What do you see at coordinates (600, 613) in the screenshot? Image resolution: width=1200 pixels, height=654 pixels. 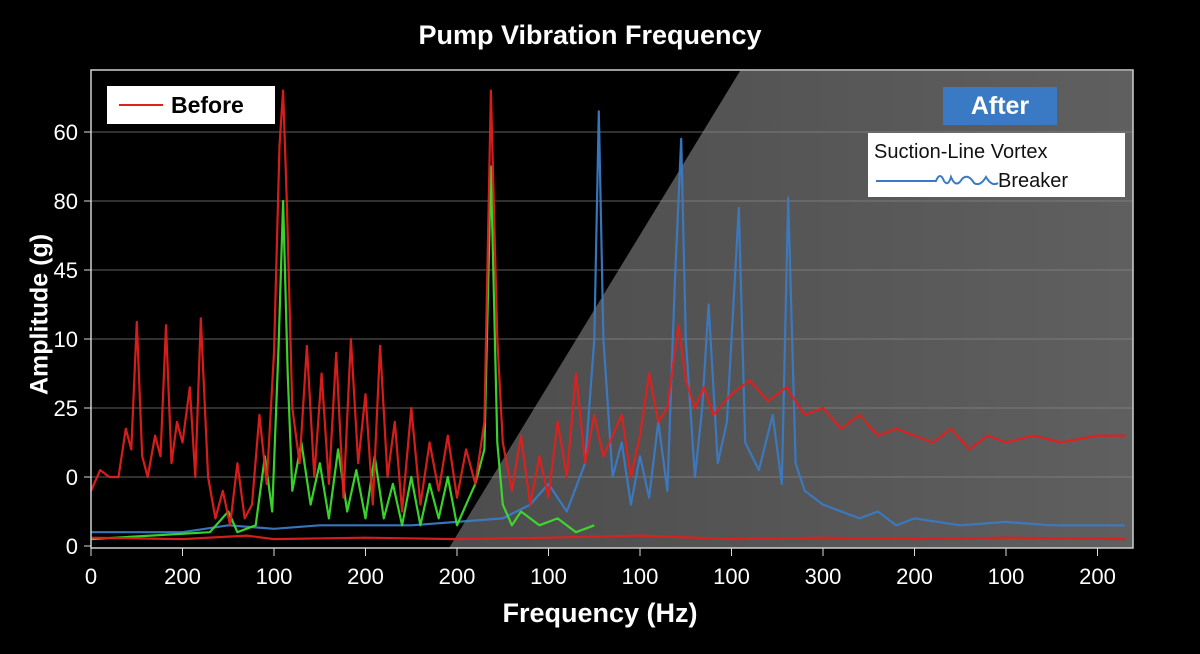 I see `x-axis-label: Frequency (Hz)` at bounding box center [600, 613].